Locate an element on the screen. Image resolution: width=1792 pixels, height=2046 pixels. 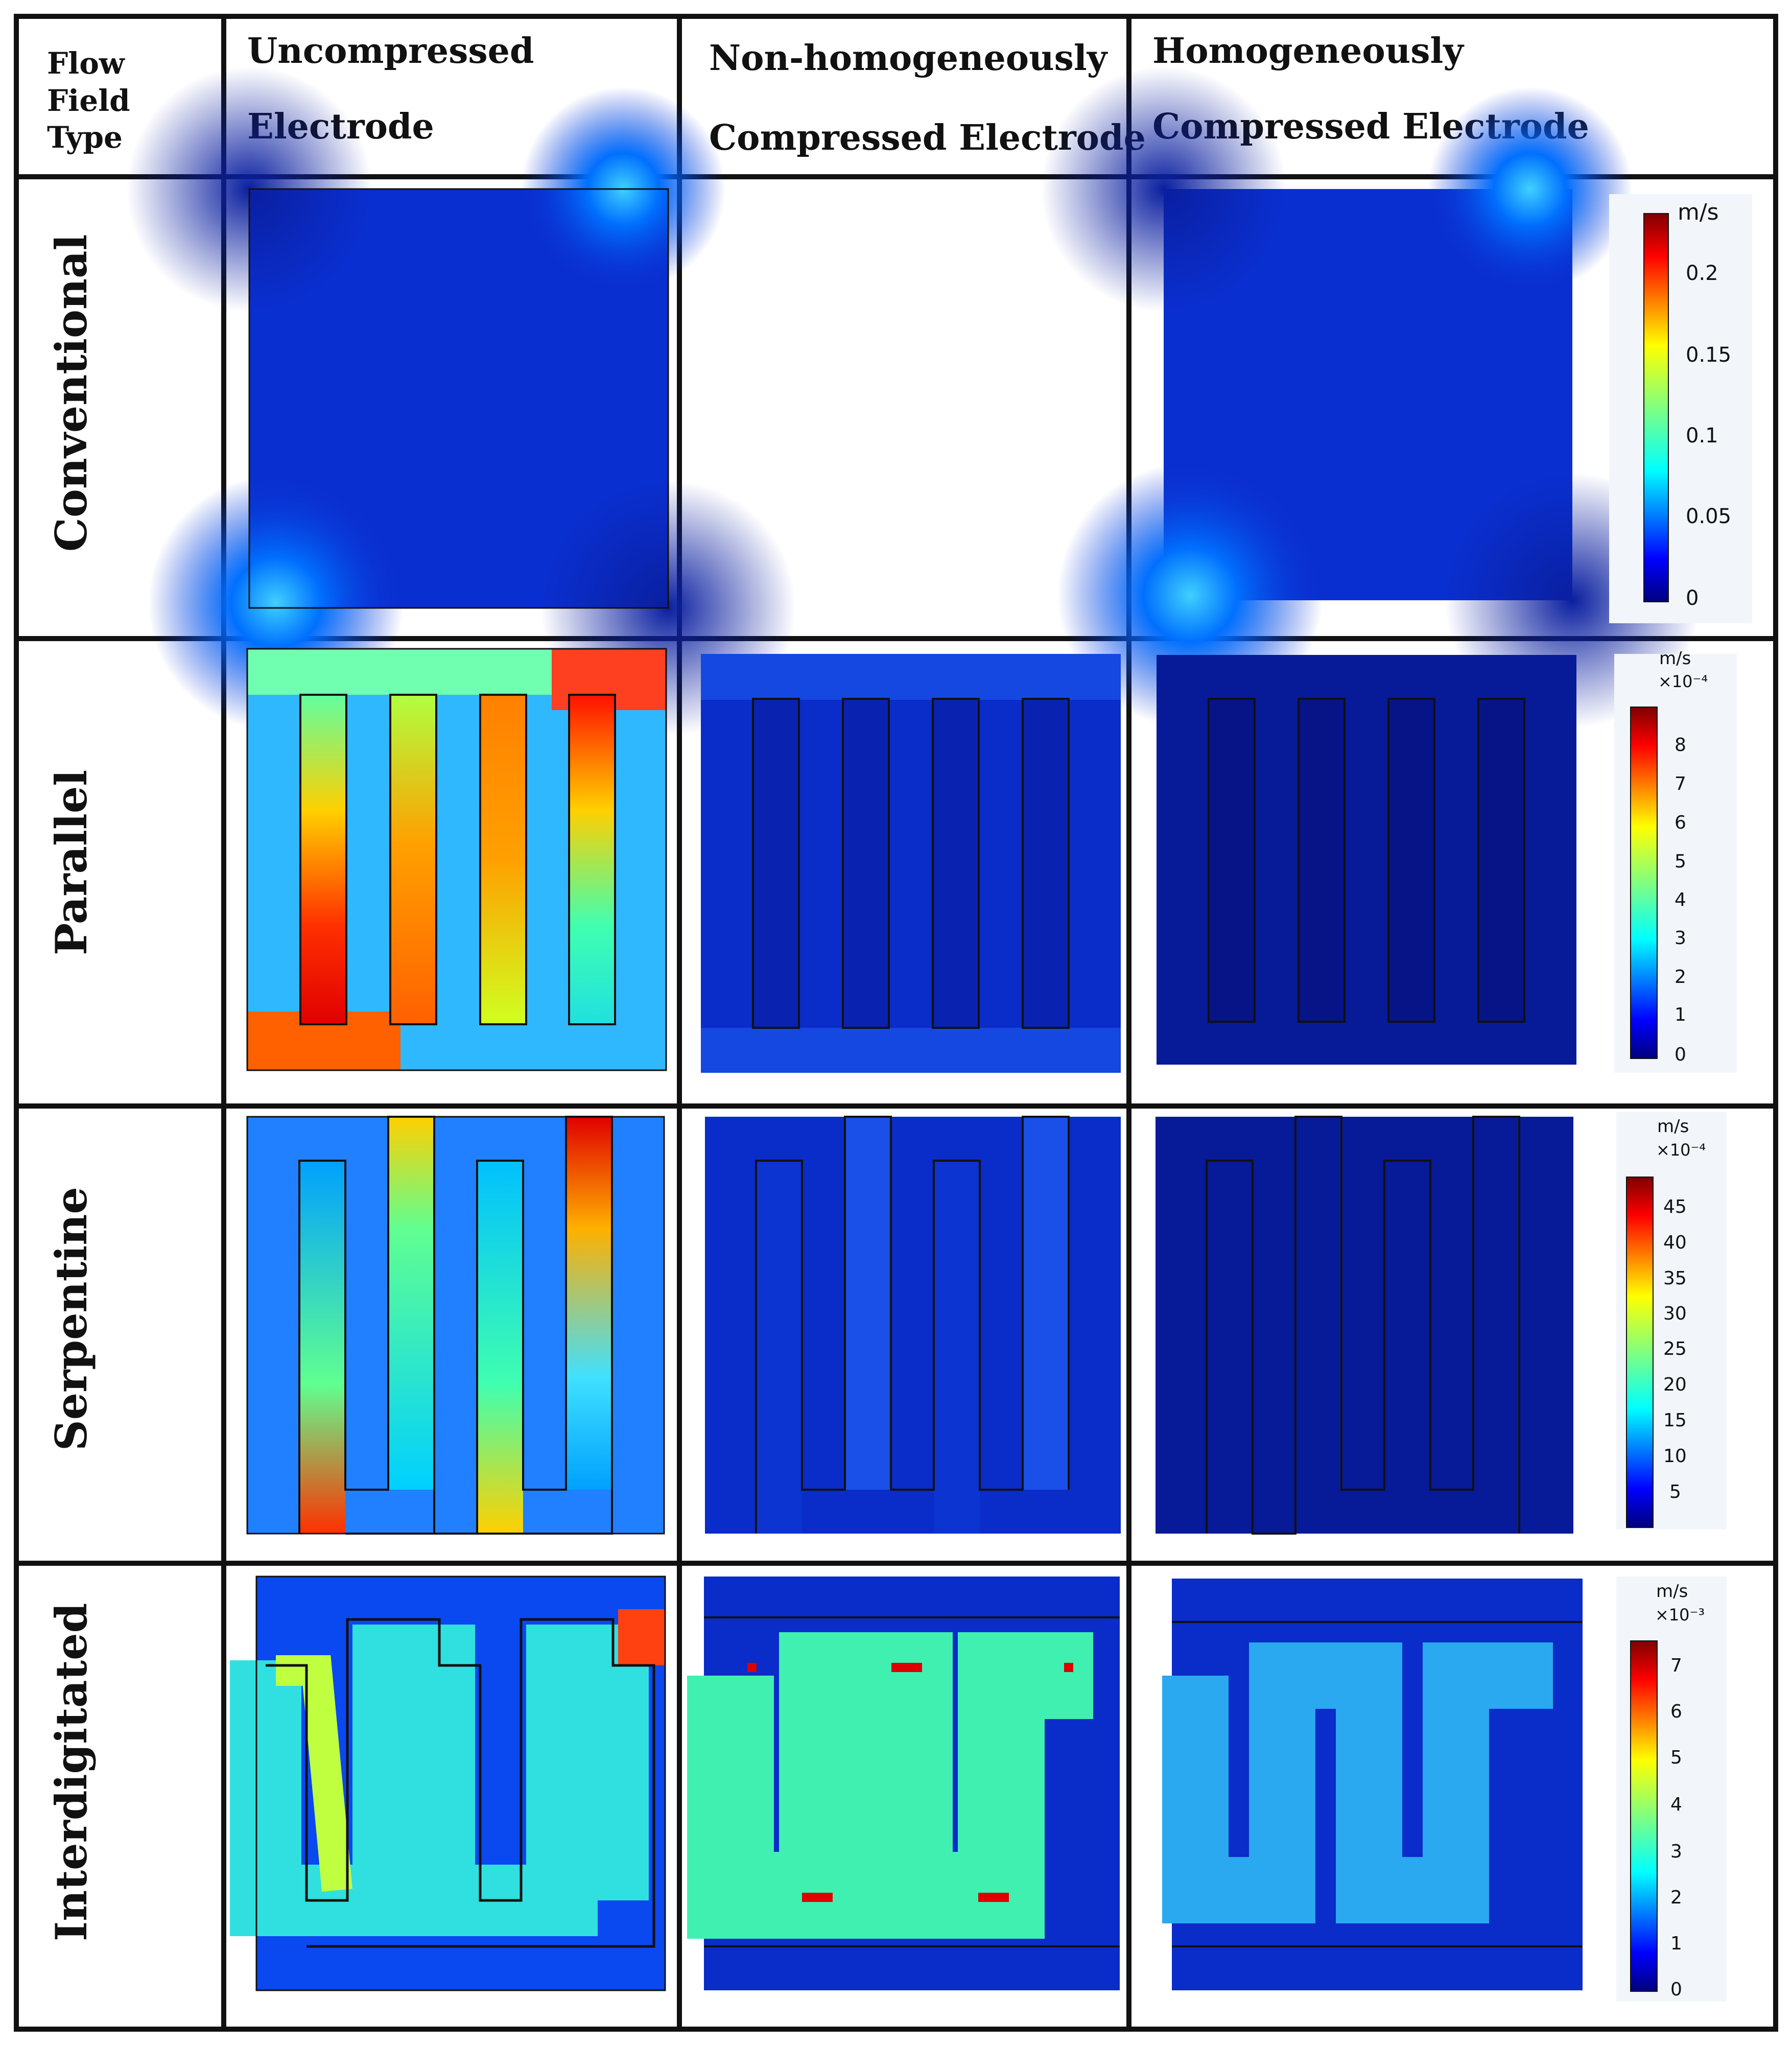
header-corner-line-1: Flow is located at coordinates (86, 64).